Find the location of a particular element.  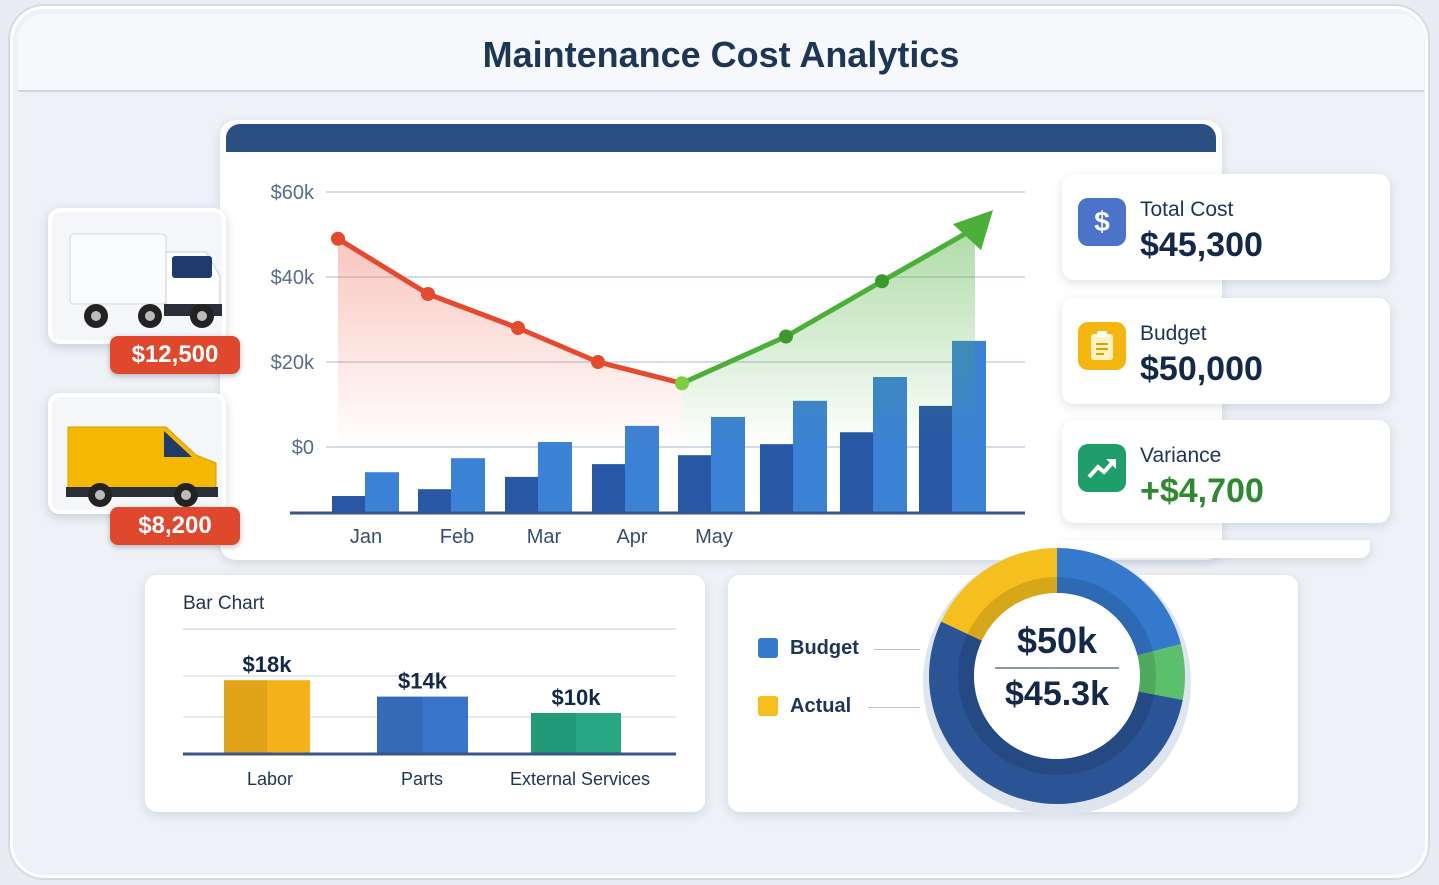

header: Maintenance Cost Analytics is located at coordinates (721, 53).